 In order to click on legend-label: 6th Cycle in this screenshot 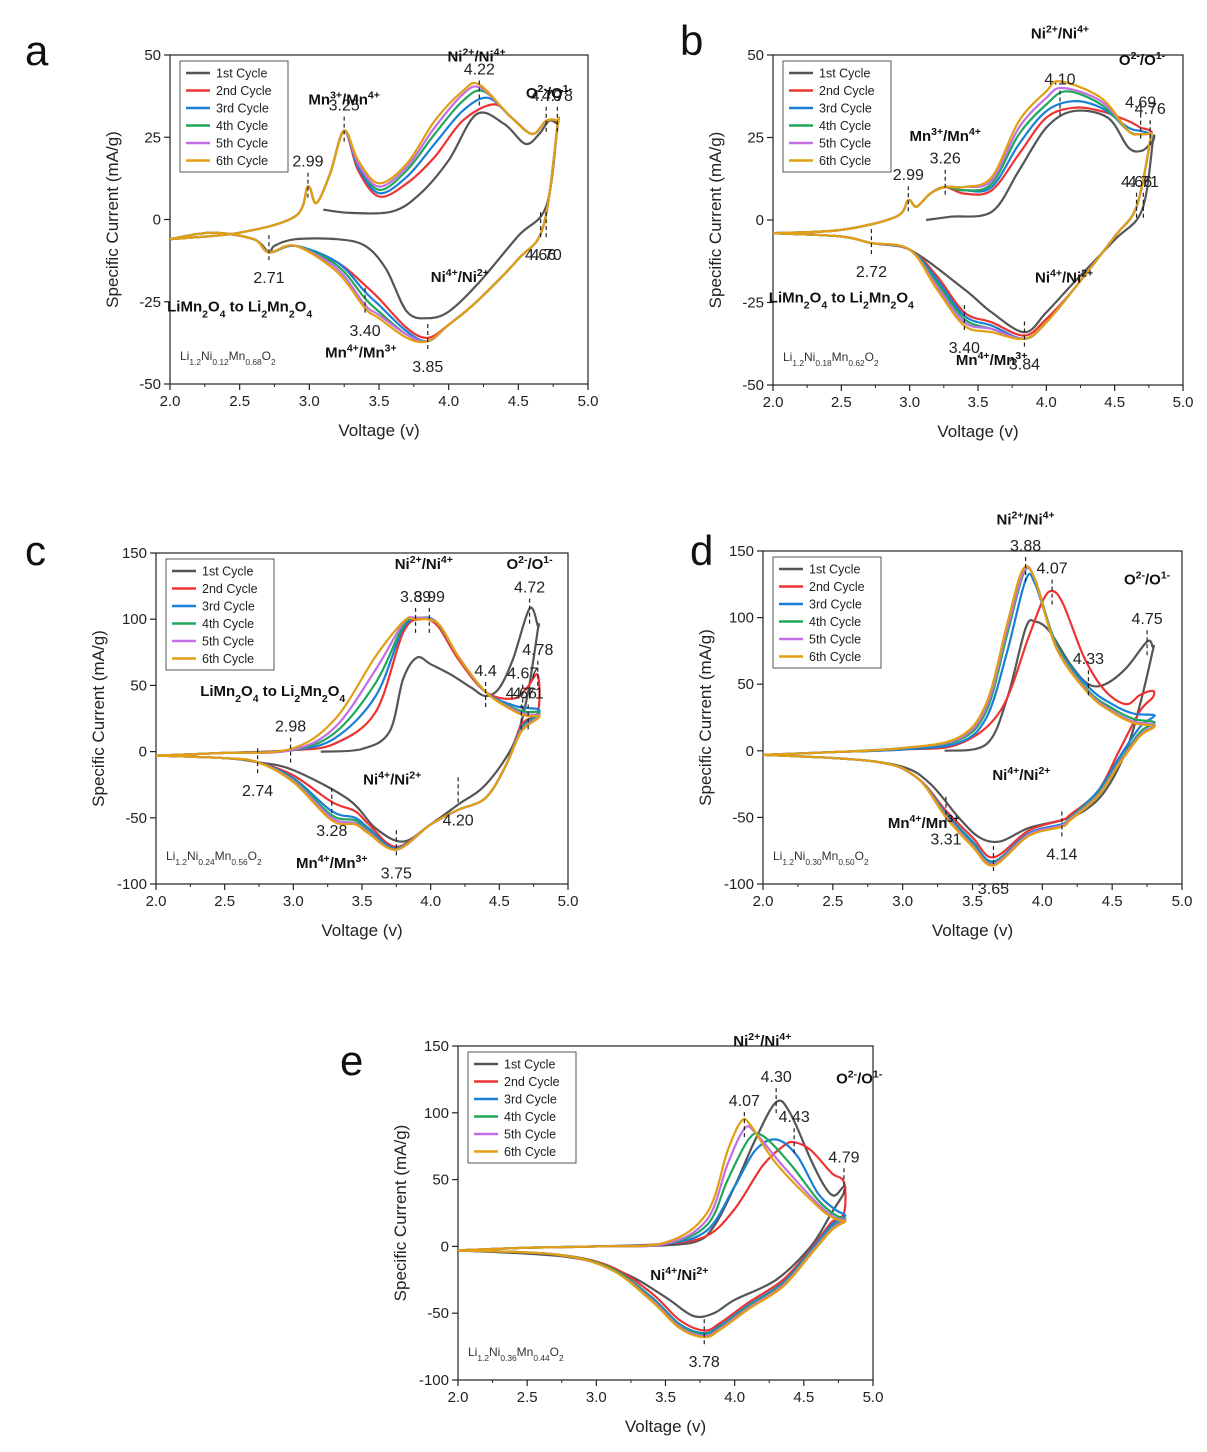, I will do `click(242, 161)`.